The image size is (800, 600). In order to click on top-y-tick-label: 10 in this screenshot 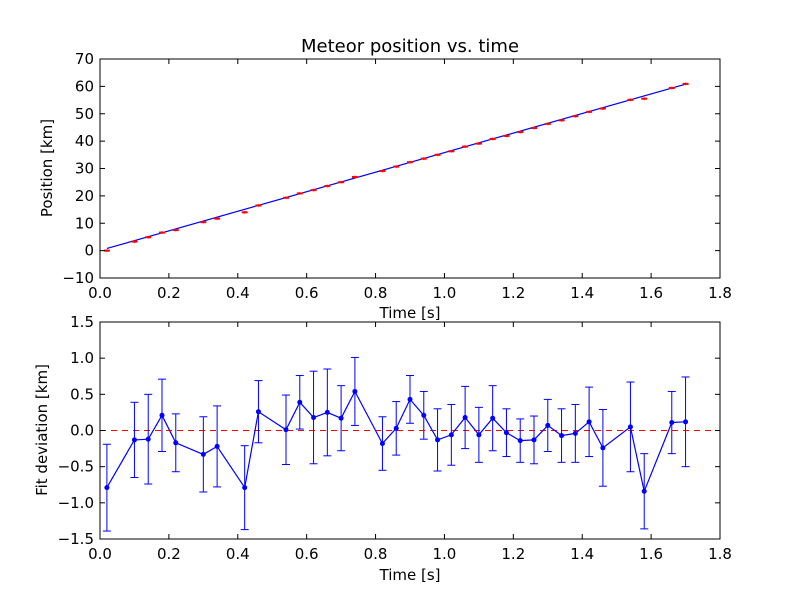, I will do `click(84, 223)`.